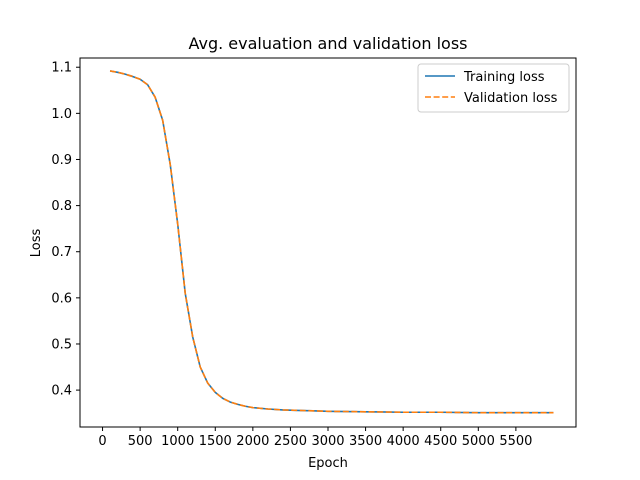  I want to click on x-tick-label: 1000, so click(177, 441).